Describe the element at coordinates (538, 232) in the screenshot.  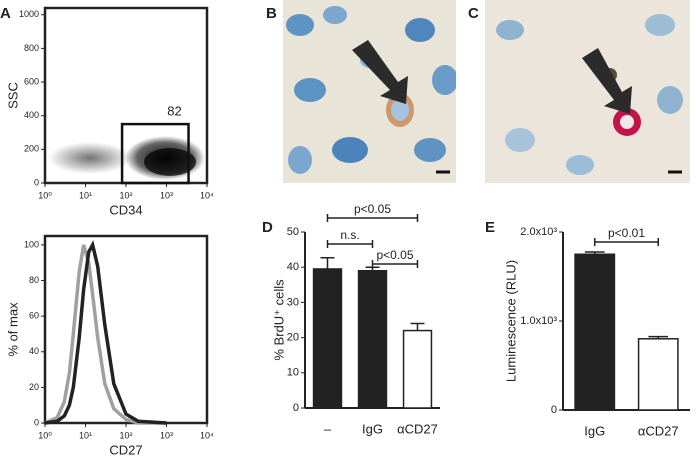
I see `y-tick-label: 2.0x10³` at that location.